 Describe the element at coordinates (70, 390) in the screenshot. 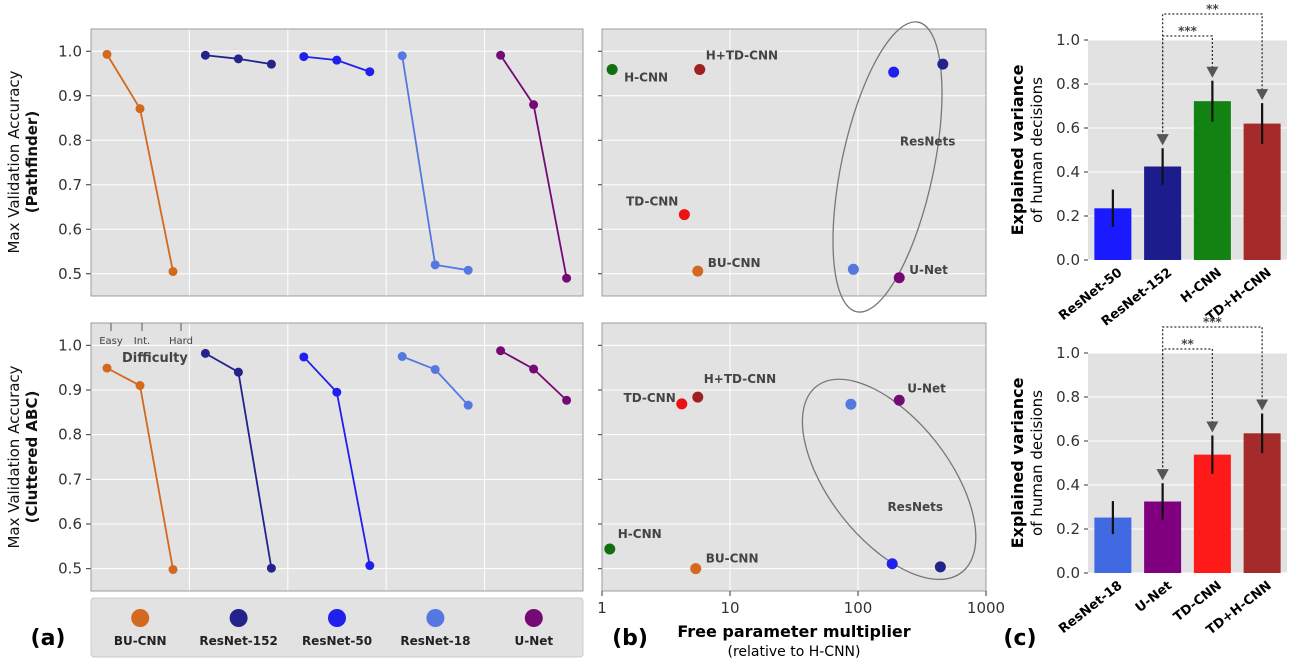

I see `y-tick-label: 0.9` at that location.